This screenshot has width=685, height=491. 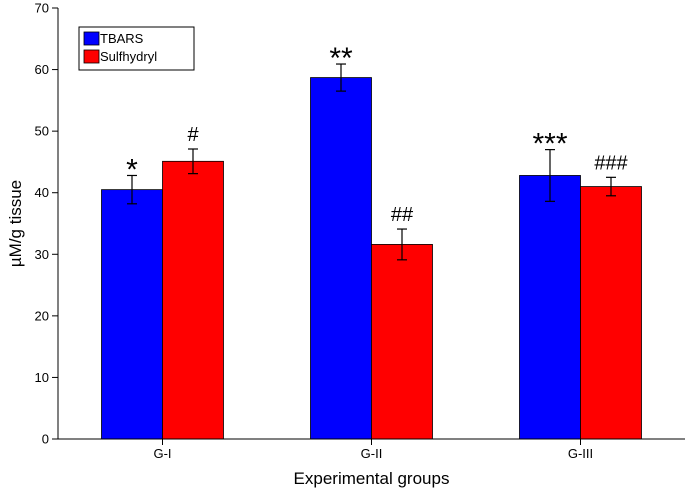 What do you see at coordinates (611, 313) in the screenshot?
I see `bar-sulfhydryl-g-iii` at bounding box center [611, 313].